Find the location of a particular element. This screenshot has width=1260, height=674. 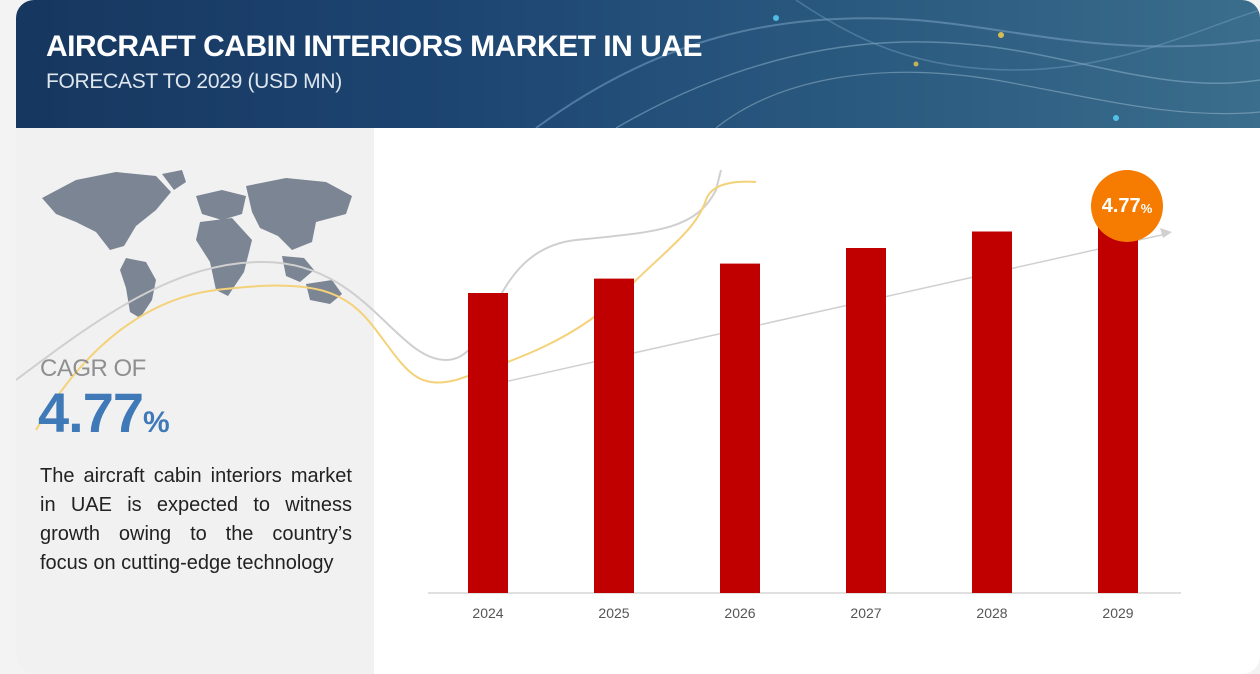

bar-2024 is located at coordinates (488, 443).